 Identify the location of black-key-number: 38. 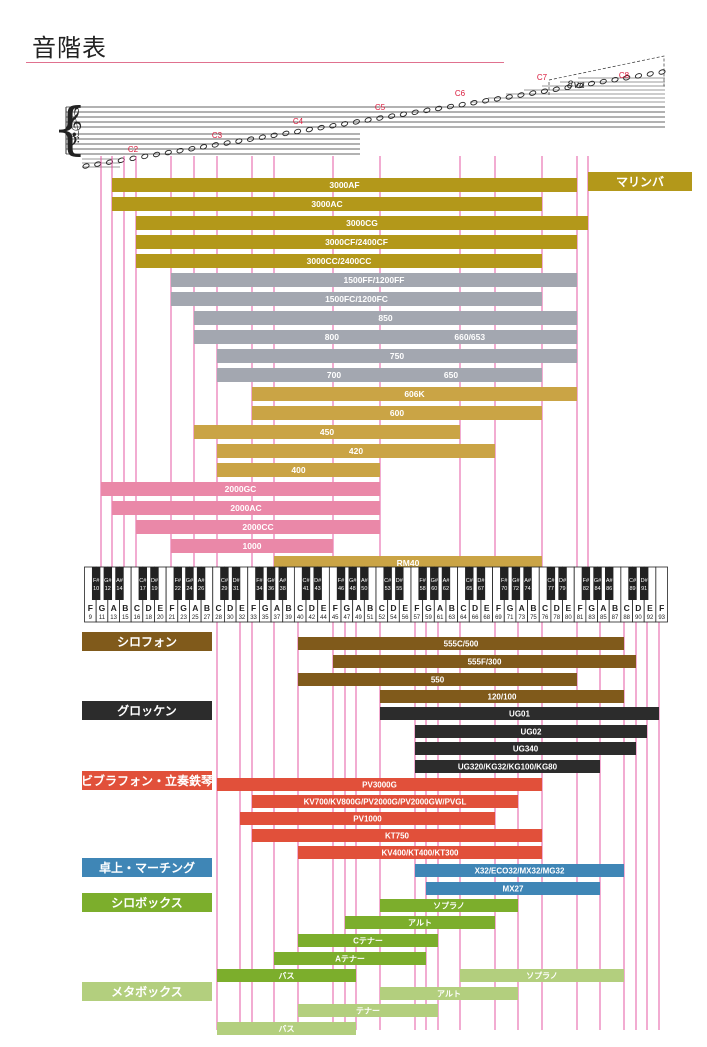
(283, 589).